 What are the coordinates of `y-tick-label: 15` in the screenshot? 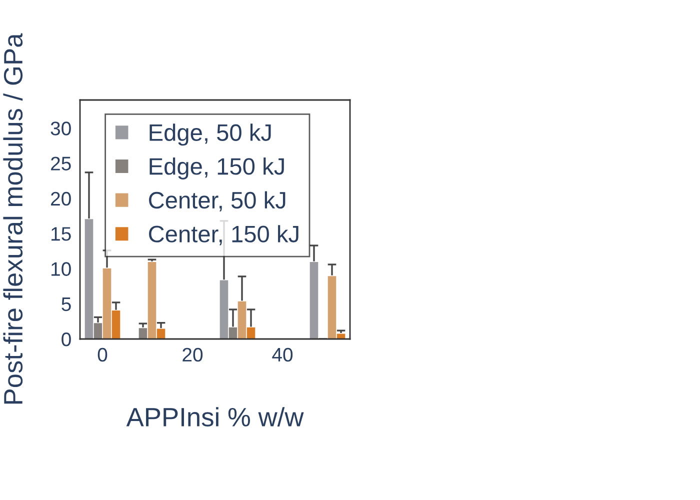 It's located at (61, 234).